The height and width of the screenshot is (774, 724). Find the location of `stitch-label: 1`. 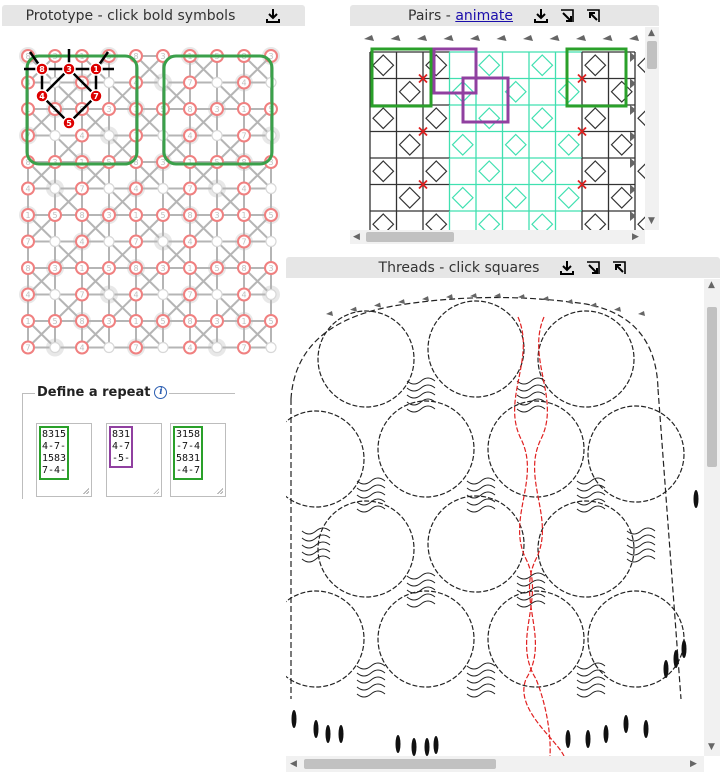

stitch-label: 1 is located at coordinates (135, 321).